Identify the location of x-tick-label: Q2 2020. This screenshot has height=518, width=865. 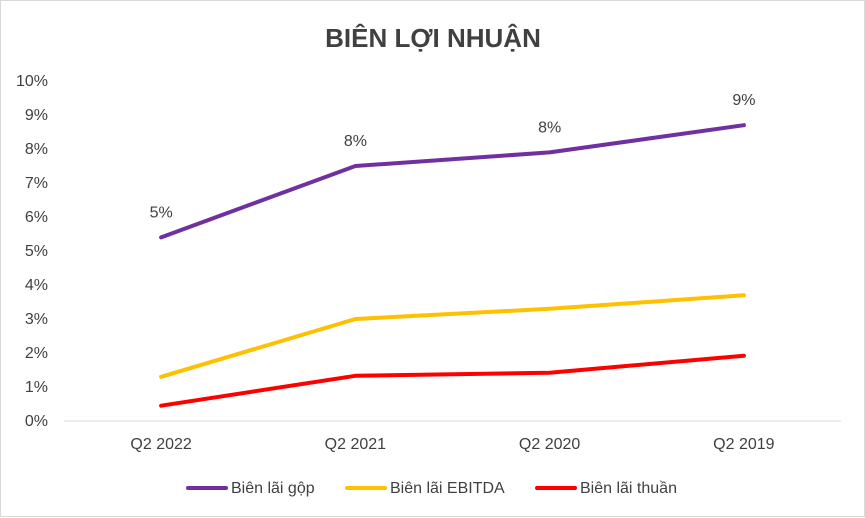
(549, 444).